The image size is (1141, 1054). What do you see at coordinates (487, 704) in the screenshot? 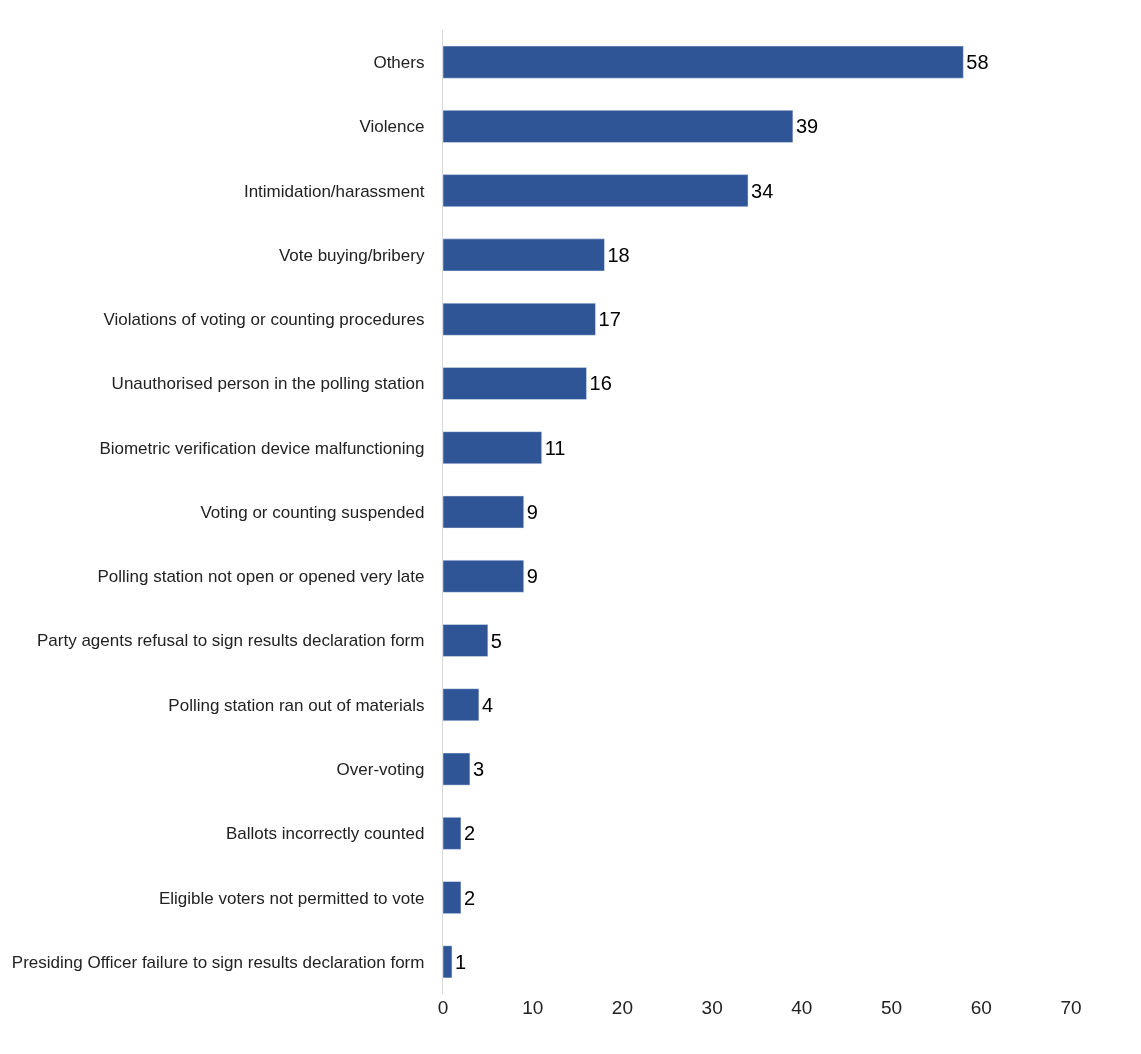
I see `data-label: 4` at bounding box center [487, 704].